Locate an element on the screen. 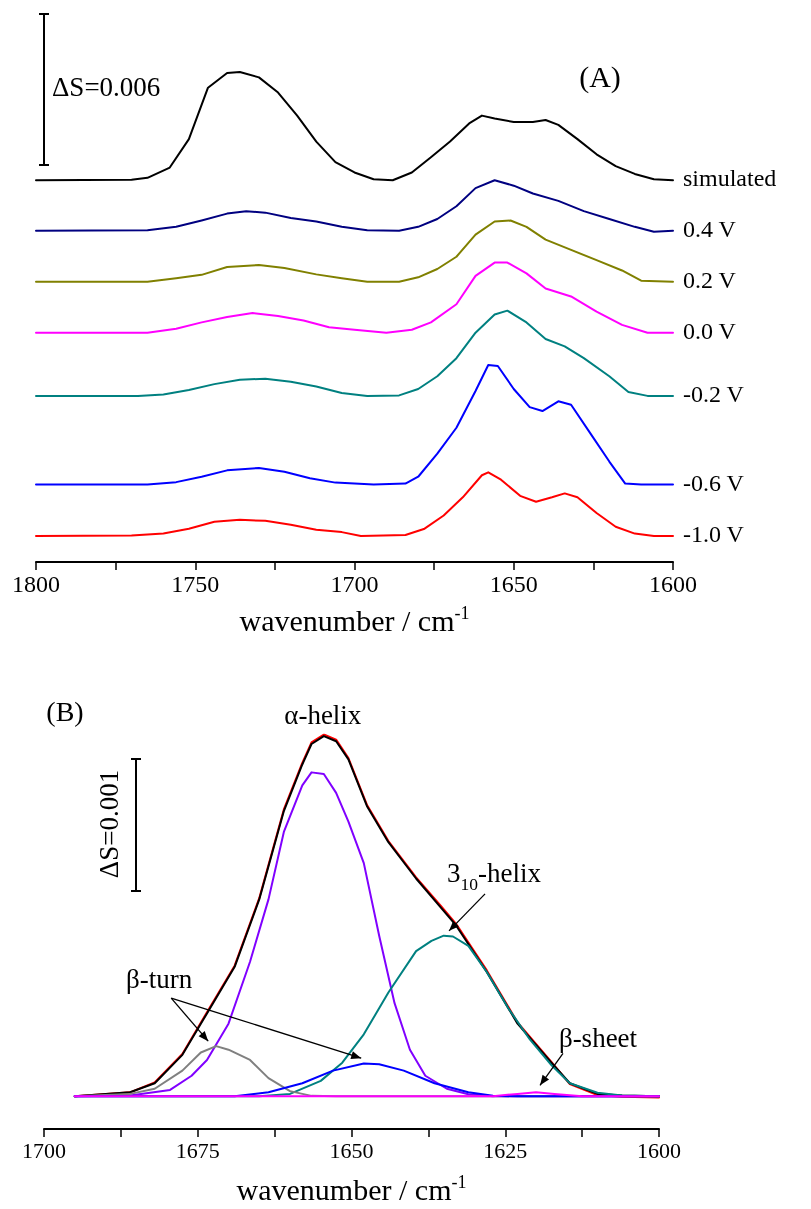 The width and height of the screenshot is (811, 1209). x-tick-label: 1800 is located at coordinates (36, 584).